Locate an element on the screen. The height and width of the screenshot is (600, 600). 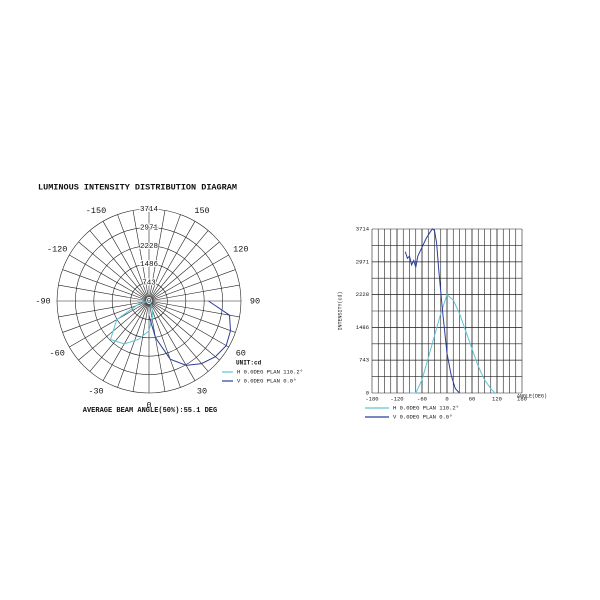
r-tick-label: 3714 is located at coordinates (149, 210).